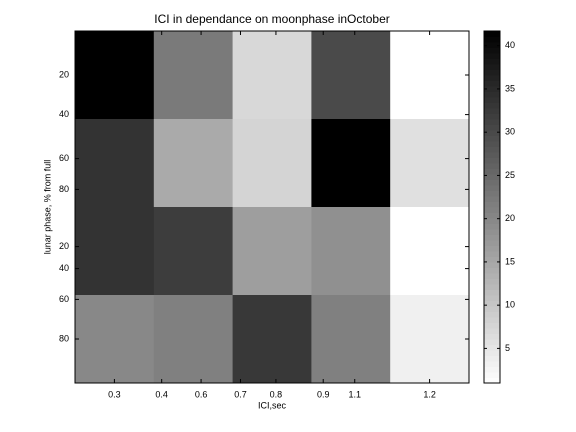 This screenshot has width=576, height=432. Describe the element at coordinates (276, 394) in the screenshot. I see `x-tick-label: 0.8` at that location.